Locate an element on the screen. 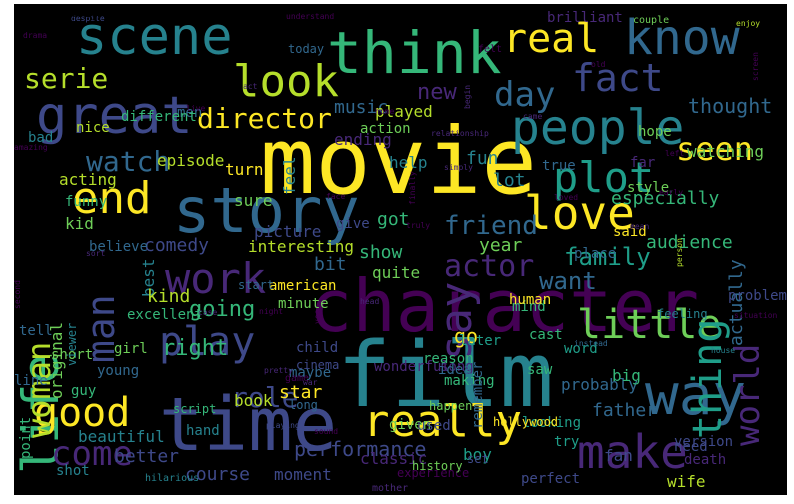  cloud-word: truly is located at coordinates (418, 225).